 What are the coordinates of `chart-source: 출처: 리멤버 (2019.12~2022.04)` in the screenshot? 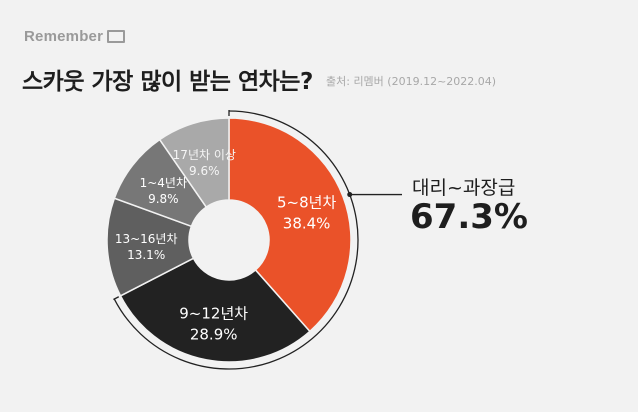 It's located at (411, 81).